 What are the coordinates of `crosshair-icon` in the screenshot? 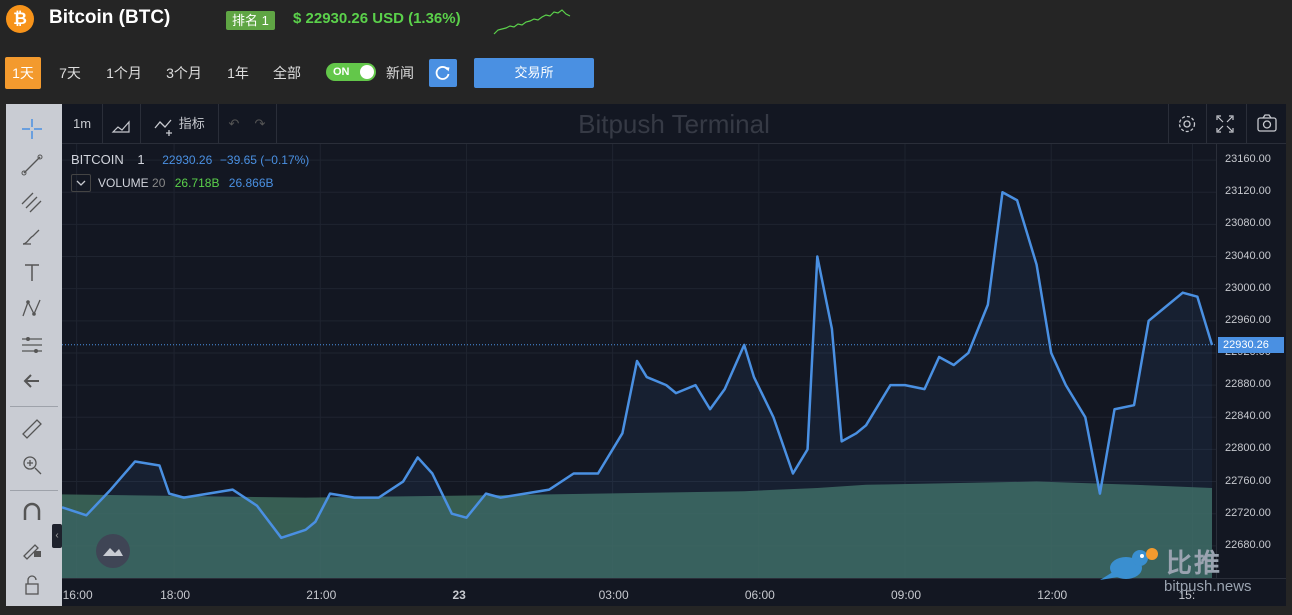 It's located at (32, 129).